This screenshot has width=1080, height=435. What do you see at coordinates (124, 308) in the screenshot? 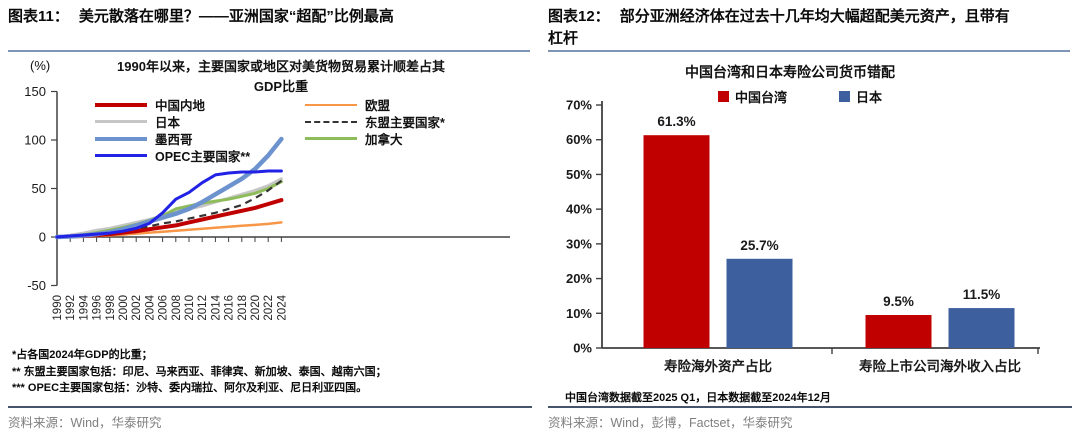
I see `x-tick-label: 2000` at bounding box center [124, 308].